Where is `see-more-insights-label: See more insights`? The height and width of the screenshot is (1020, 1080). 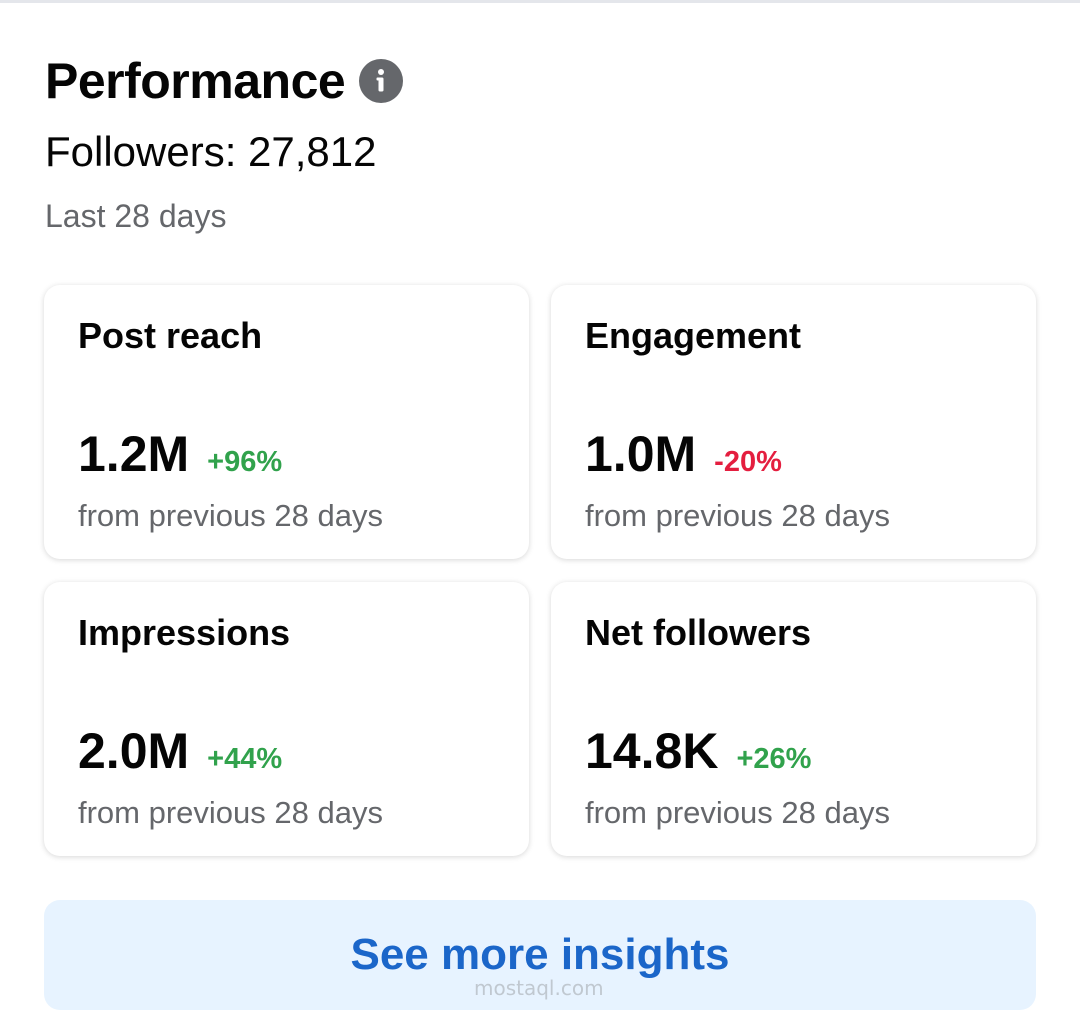
see-more-insights-label: See more insights is located at coordinates (540, 954).